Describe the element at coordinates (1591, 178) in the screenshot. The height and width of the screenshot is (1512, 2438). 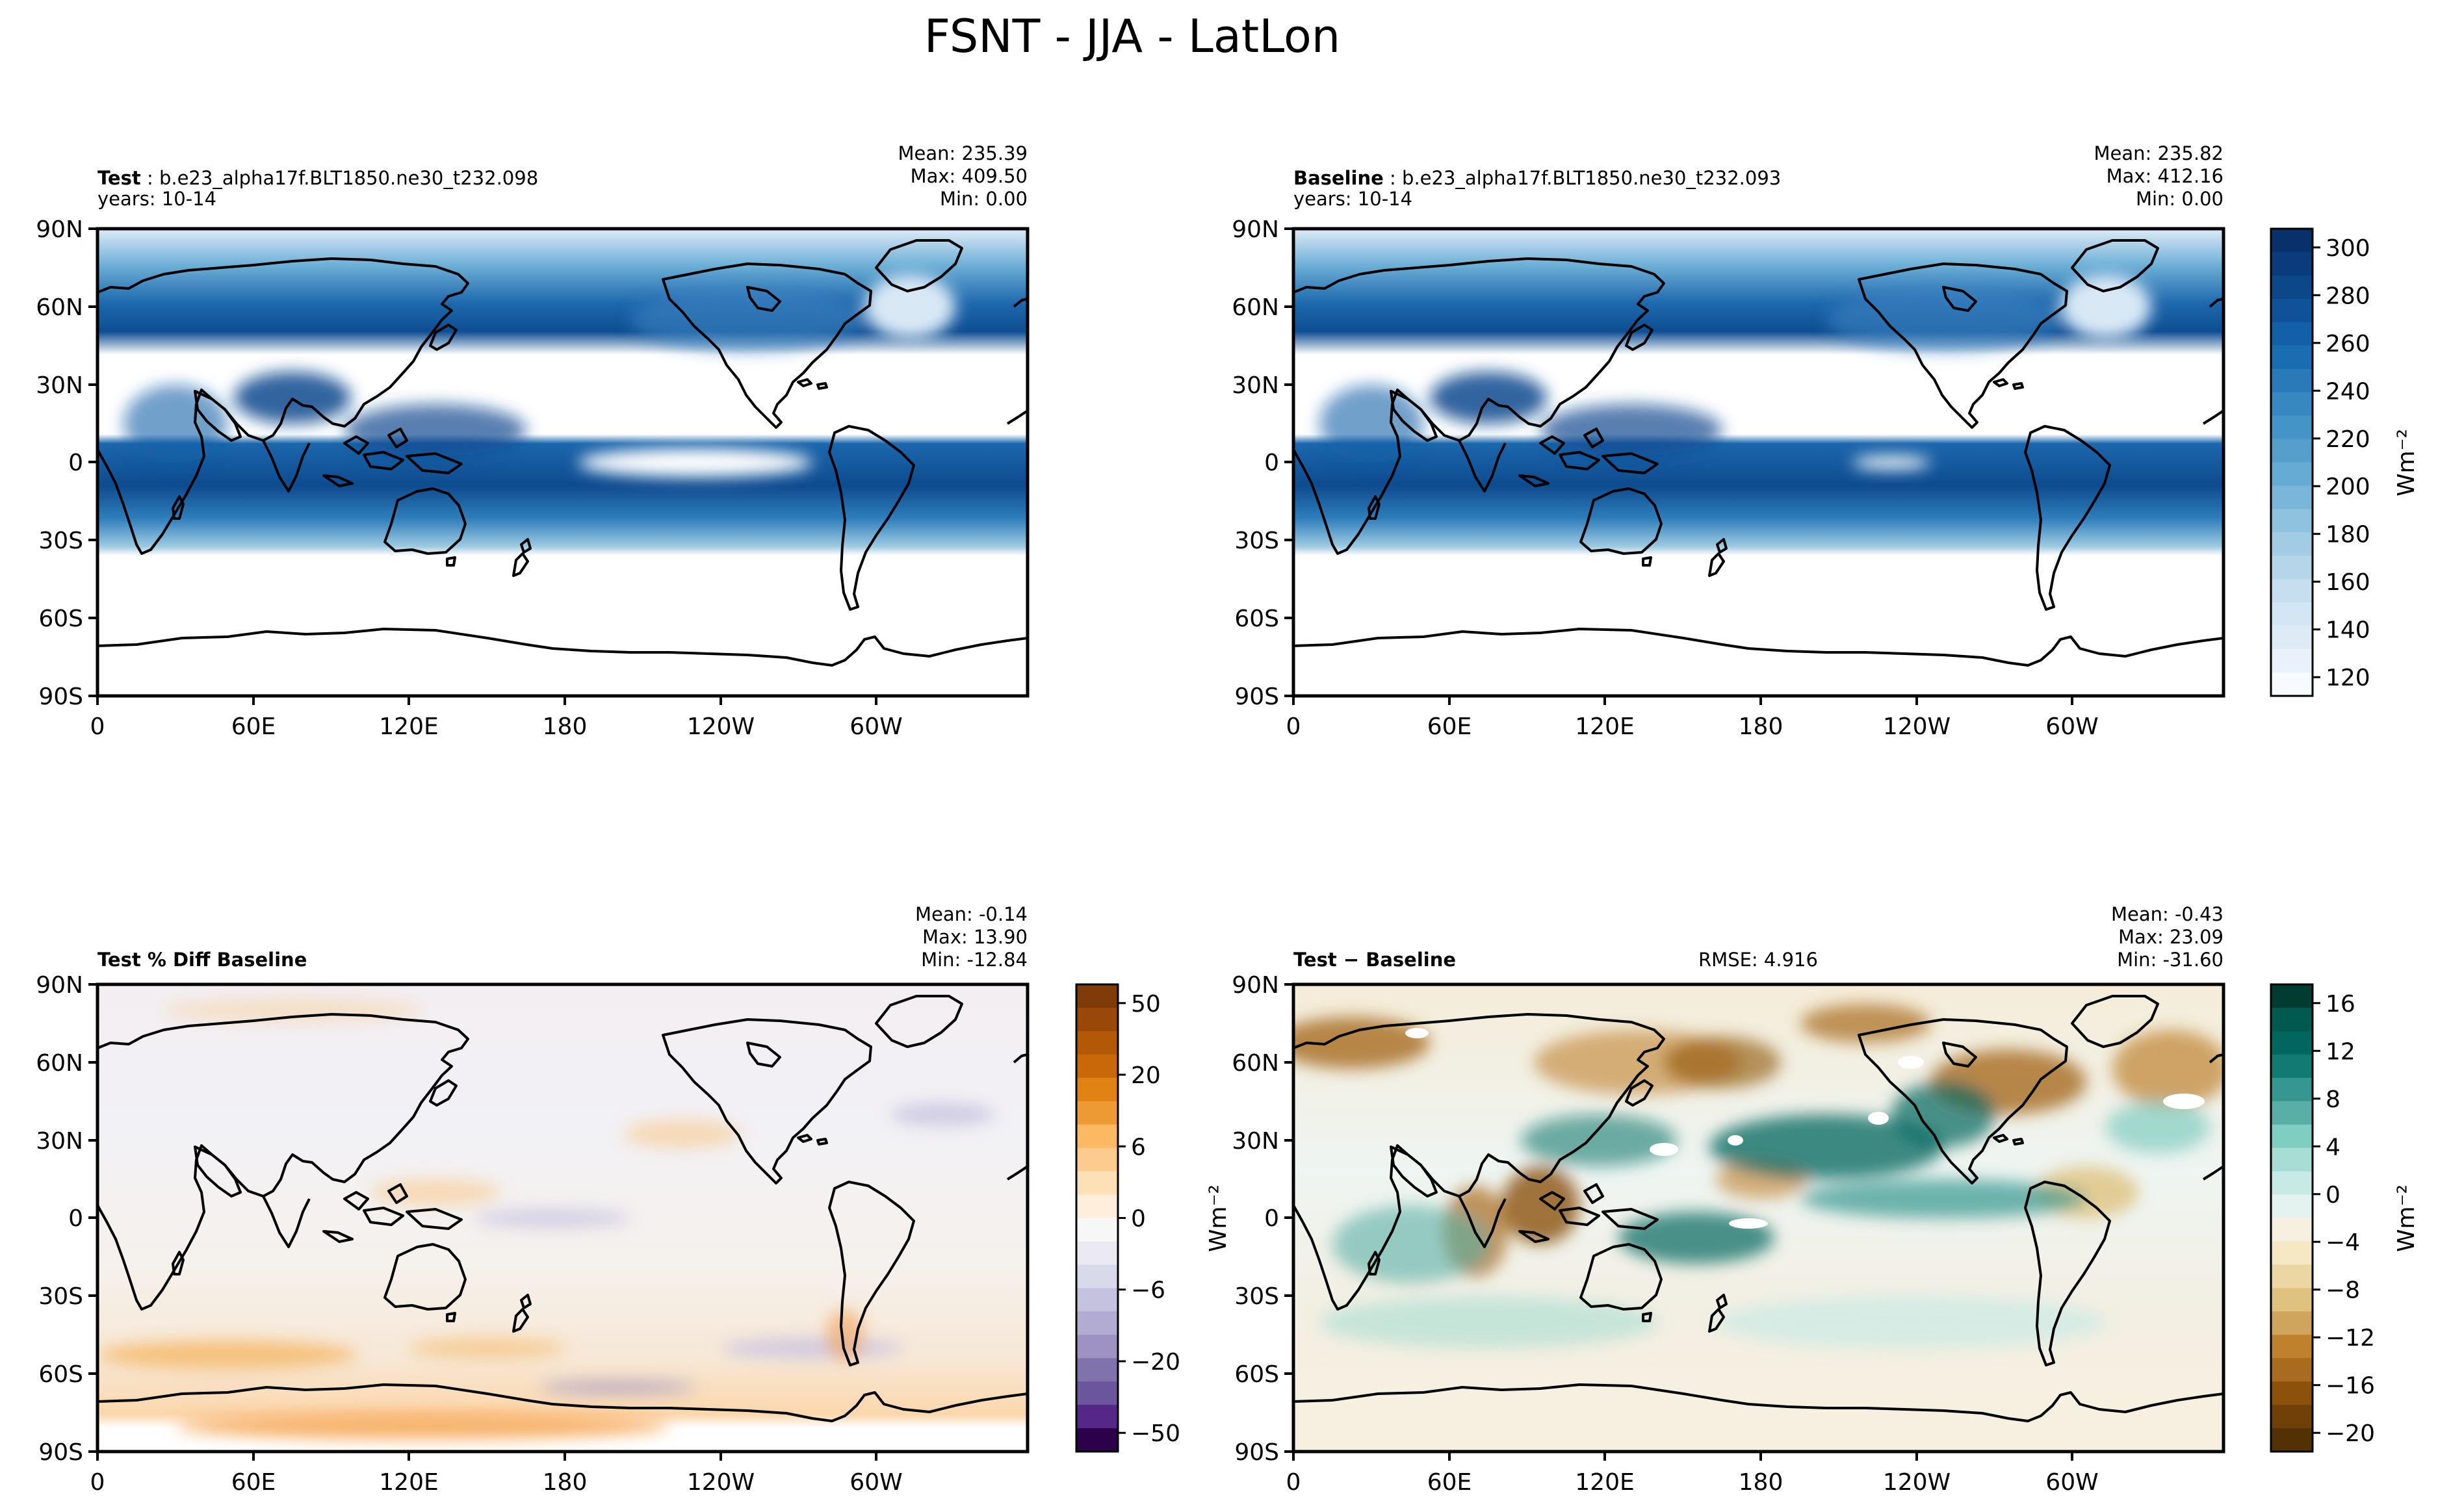
I see `case-name: b.e23_alpha17f.BLT1850.ne30_t232.093` at that location.